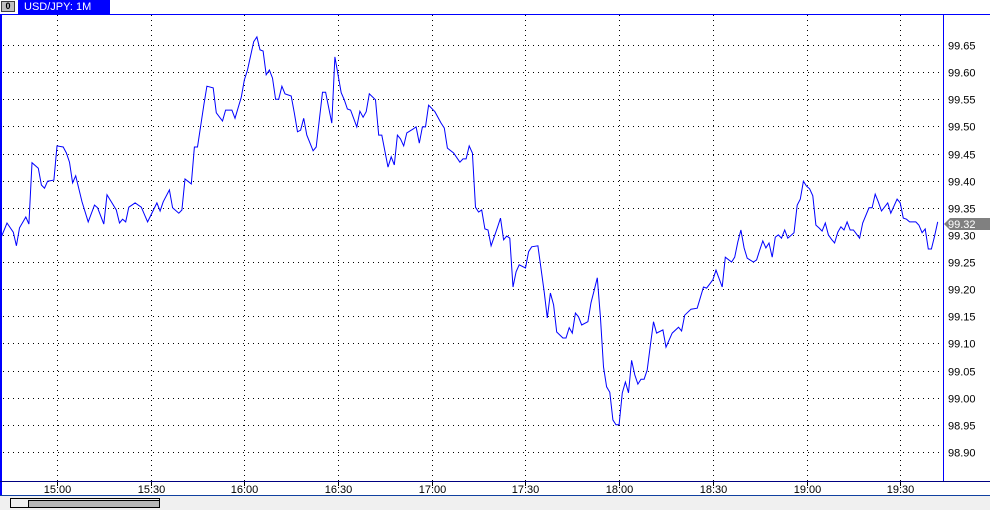 This screenshot has width=990, height=510. I want to click on price-tick-label: 99.30, so click(962, 237).